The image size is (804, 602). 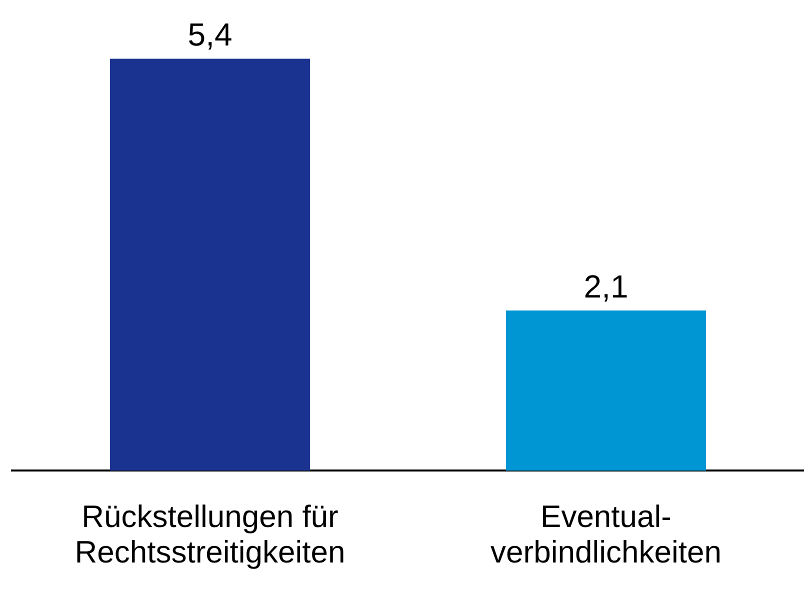 I want to click on x-tick-label: Eventual- verbindlichkeiten, so click(x=606, y=534).